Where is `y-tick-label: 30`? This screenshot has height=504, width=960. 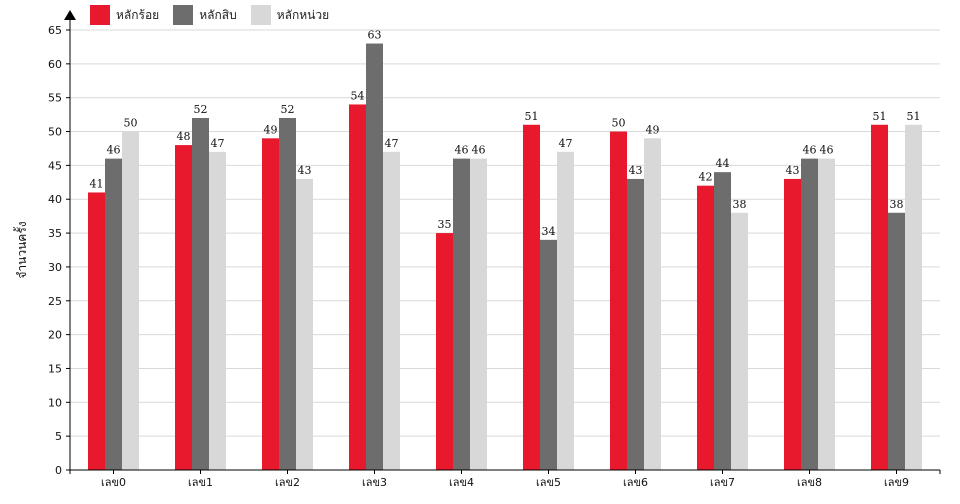
y-tick-label: 30 is located at coordinates (55, 267).